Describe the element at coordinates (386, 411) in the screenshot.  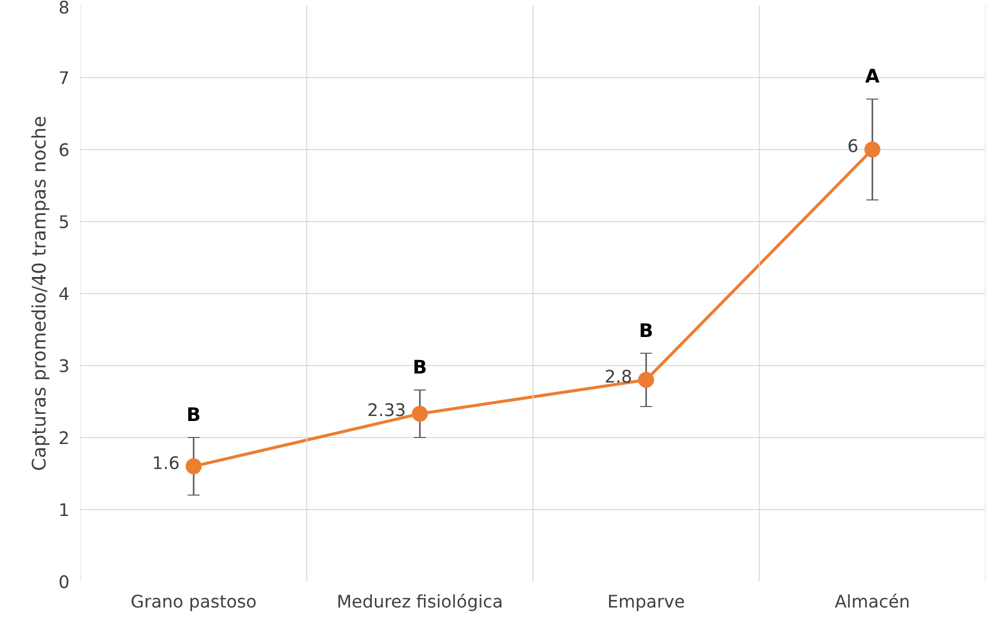
I see `data-label: 2.33` at that location.